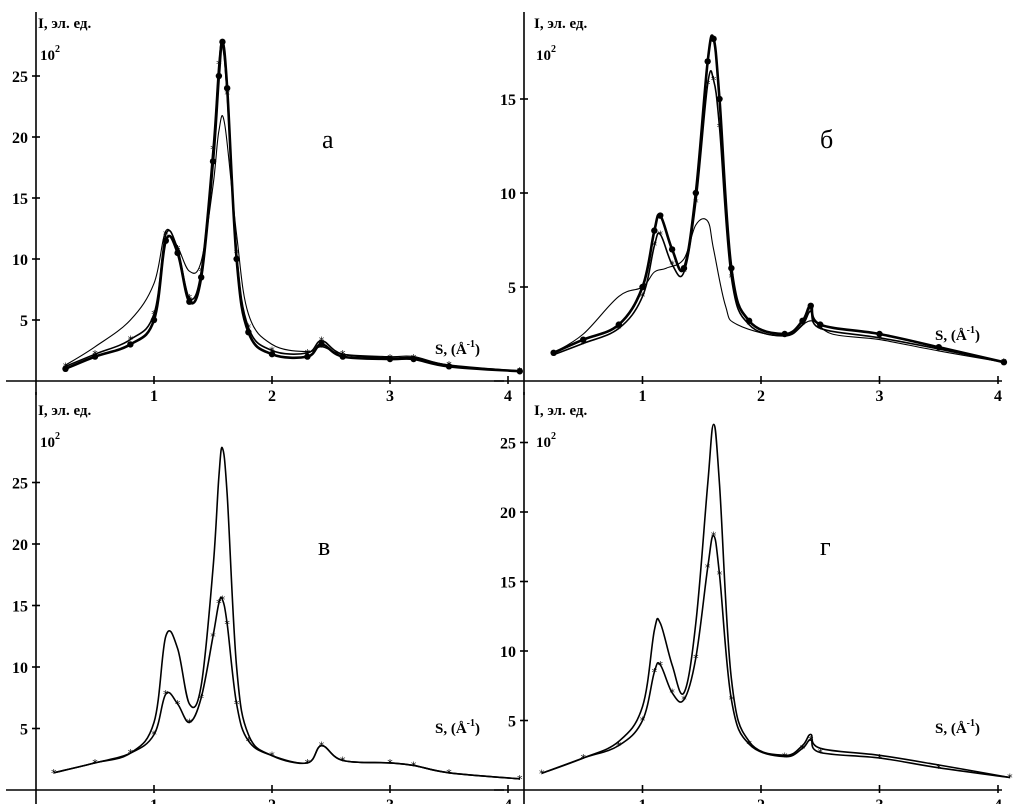 The height and width of the screenshot is (804, 1023). I want to click on y-tick-label: 20, so click(20, 138).